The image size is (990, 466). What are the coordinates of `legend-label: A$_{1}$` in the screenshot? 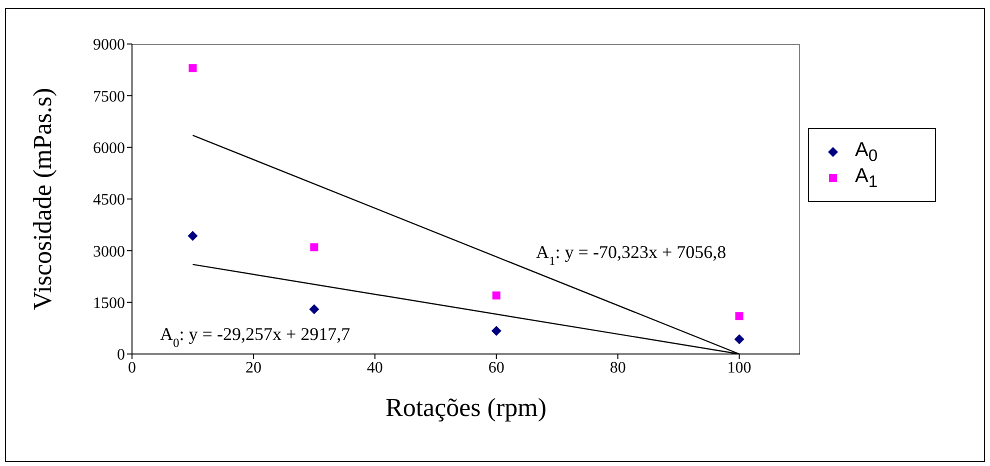 It's located at (866, 177).